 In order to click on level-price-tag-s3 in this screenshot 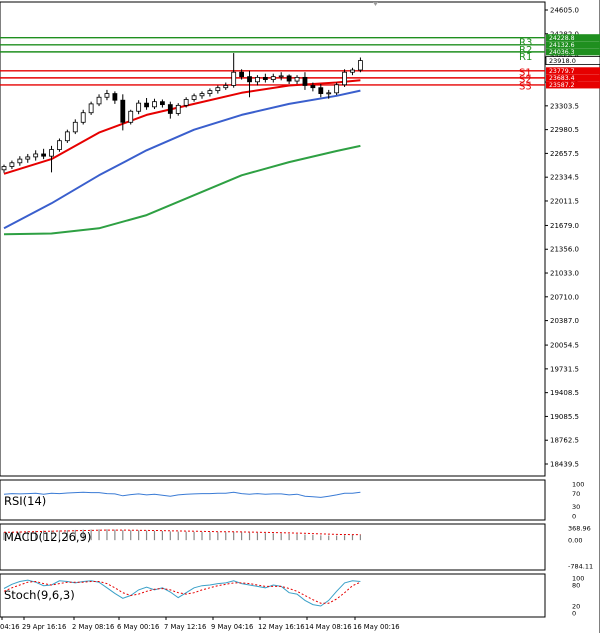, I will do `click(573, 85)`.